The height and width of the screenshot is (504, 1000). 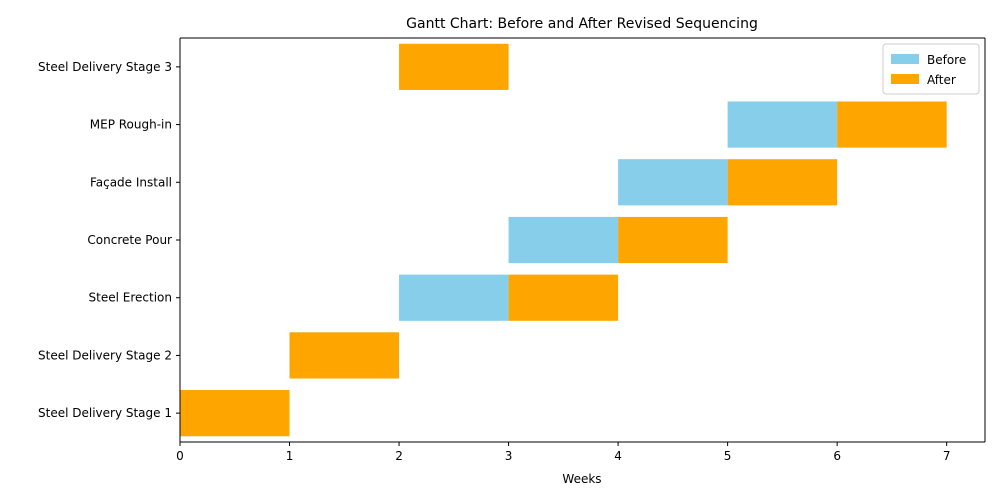 I want to click on y-tick-label-steel-delivery-stage-2: Steel Delivery Stage 2, so click(x=105, y=355).